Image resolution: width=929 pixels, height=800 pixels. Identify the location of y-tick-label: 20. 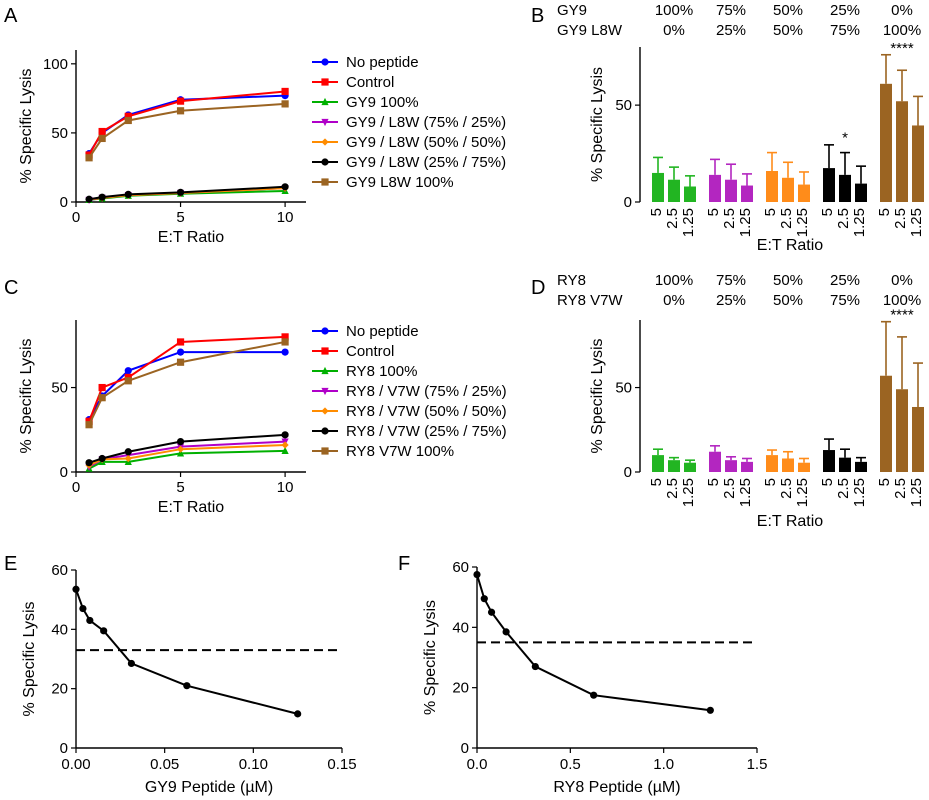
(59, 689).